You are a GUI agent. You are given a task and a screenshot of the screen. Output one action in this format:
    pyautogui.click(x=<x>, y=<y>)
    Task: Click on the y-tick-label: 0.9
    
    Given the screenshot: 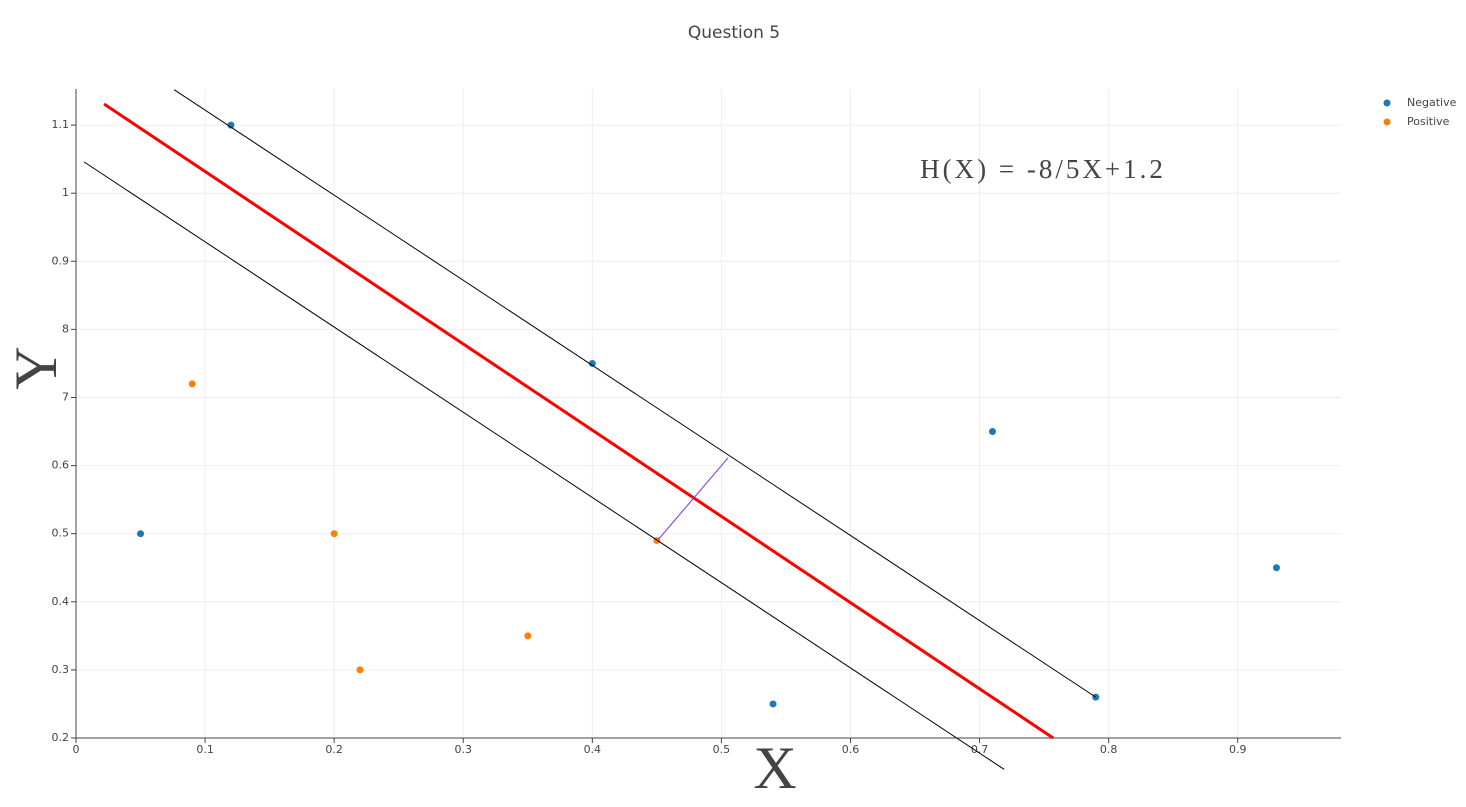 What is the action you would take?
    pyautogui.click(x=61, y=260)
    